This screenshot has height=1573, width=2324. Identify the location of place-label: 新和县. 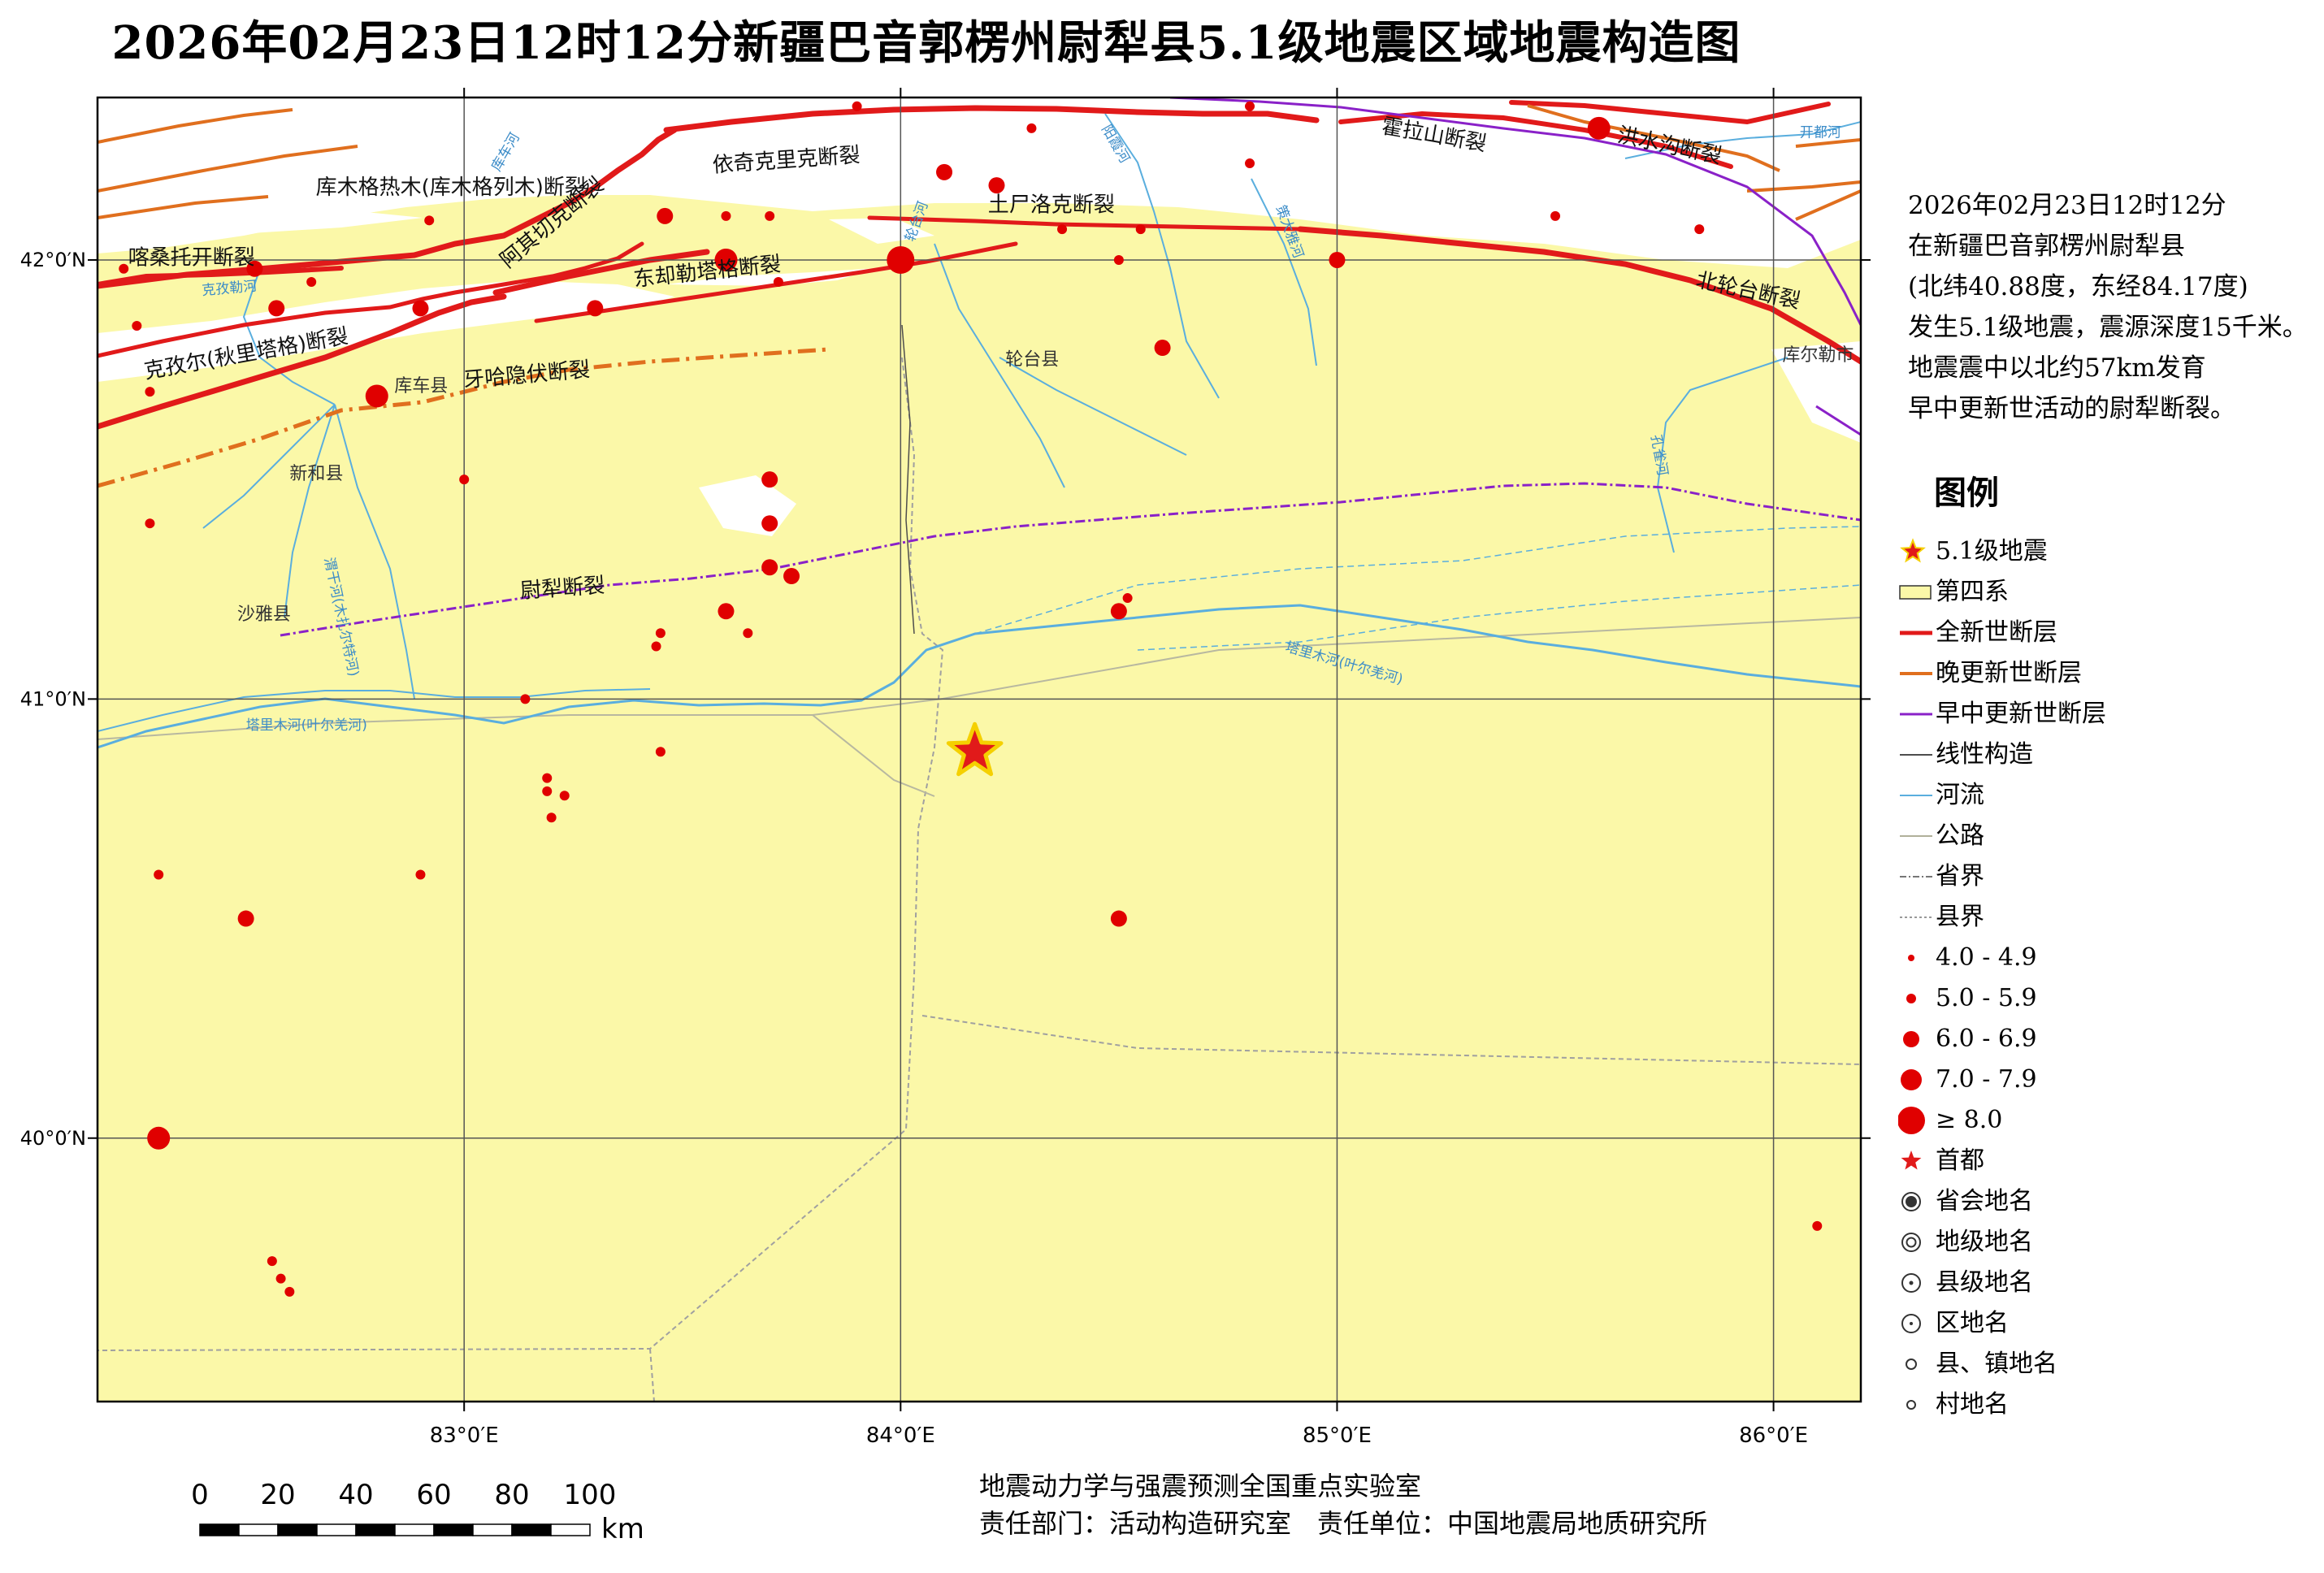
(316, 474).